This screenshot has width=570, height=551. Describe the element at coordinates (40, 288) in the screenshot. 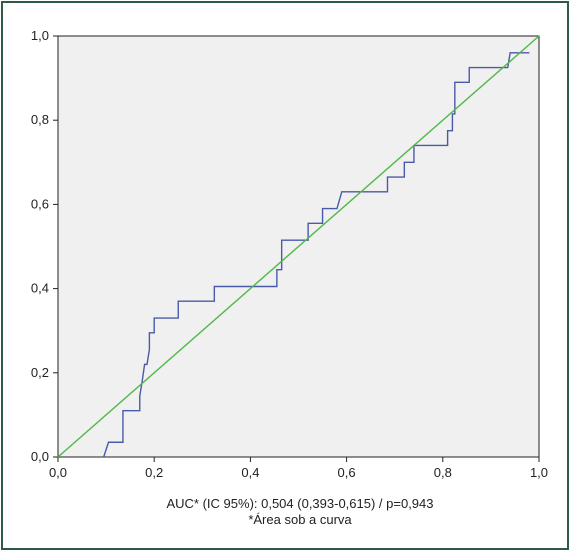

I see `y-tick-label: 0,4` at that location.